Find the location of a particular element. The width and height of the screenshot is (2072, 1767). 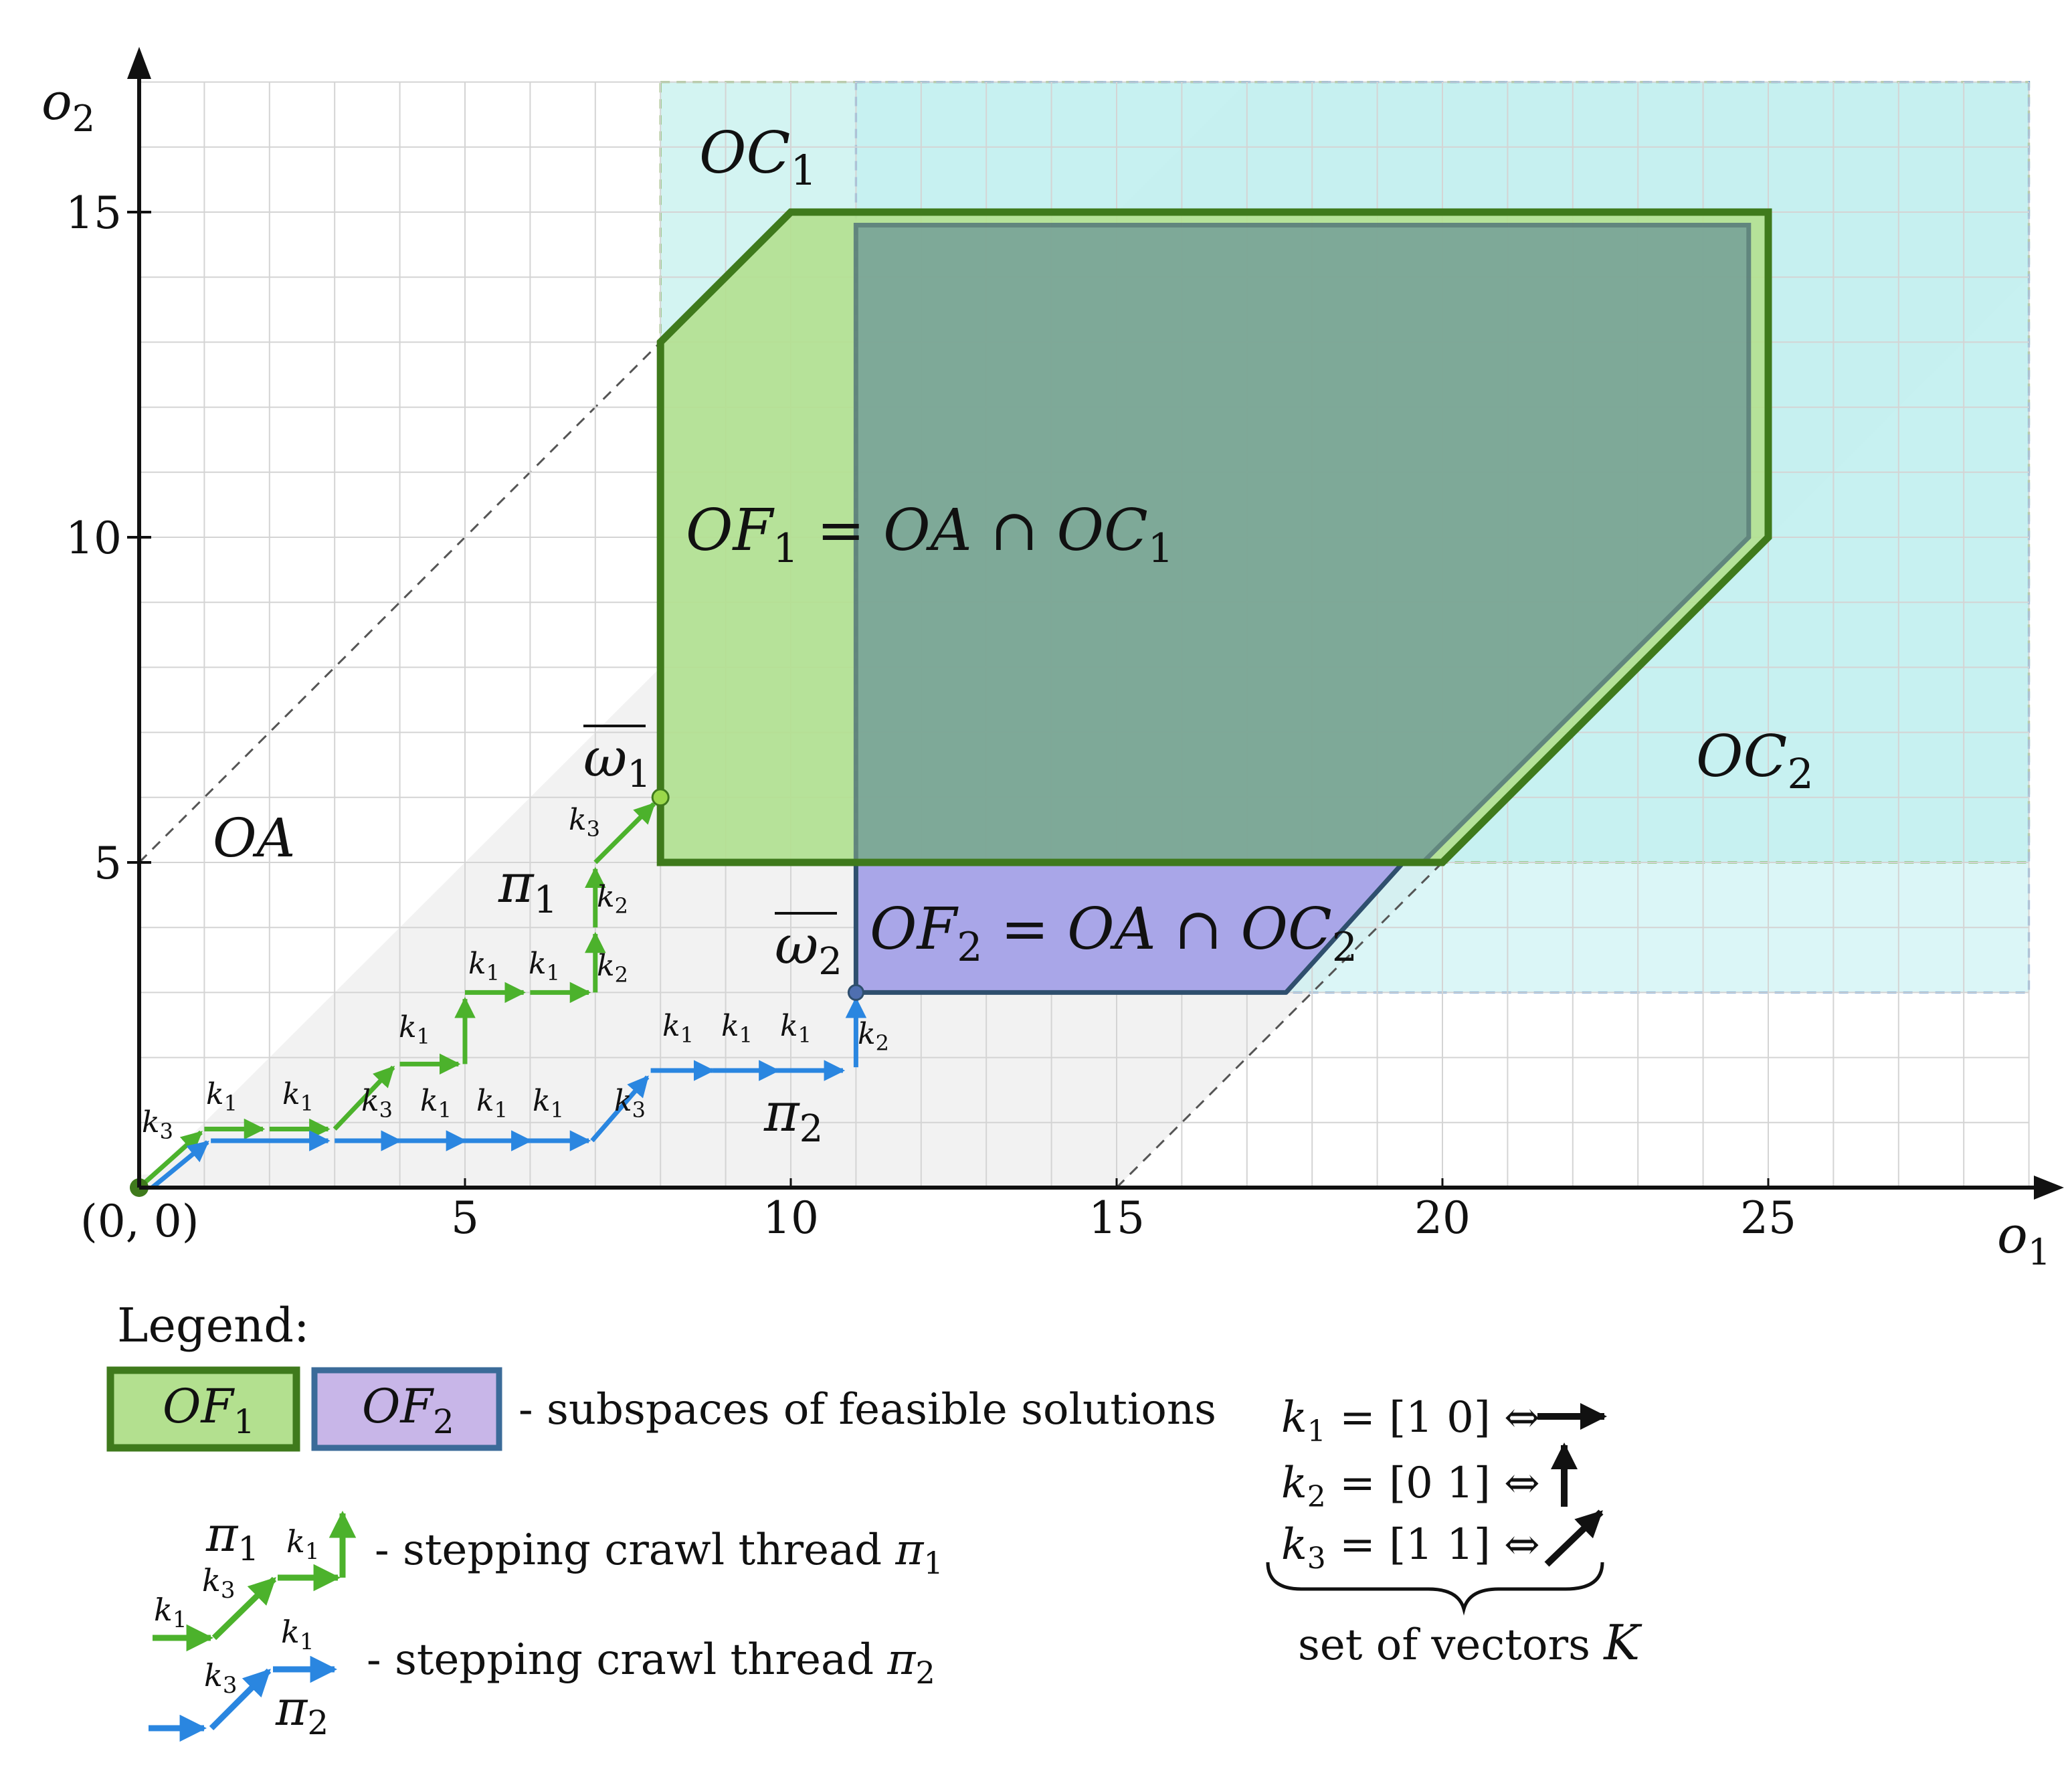

legend-of2-swatch is located at coordinates (406, 1409).